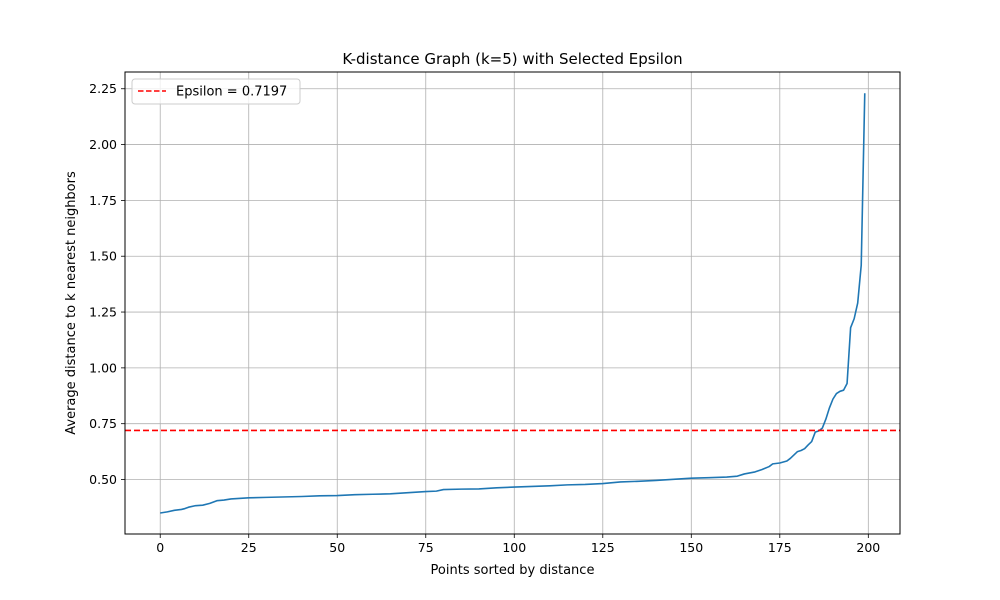 This screenshot has height=600, width=1000. Describe the element at coordinates (71, 303) in the screenshot. I see `y-axis-label: Average distance to k nearest neighbors` at that location.